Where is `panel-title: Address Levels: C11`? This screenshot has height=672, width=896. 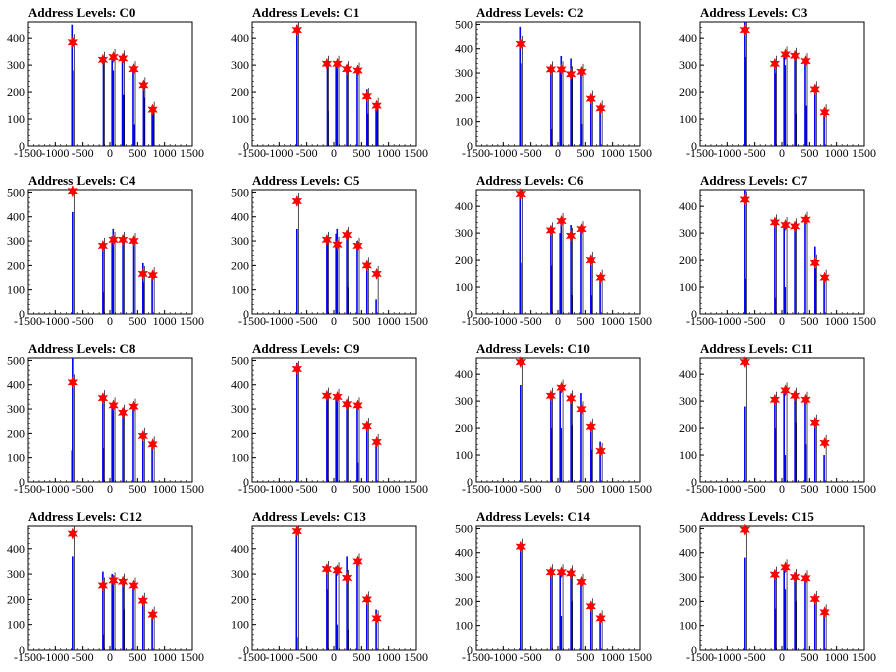
panel-title: Address Levels: C11 is located at coordinates (757, 348).